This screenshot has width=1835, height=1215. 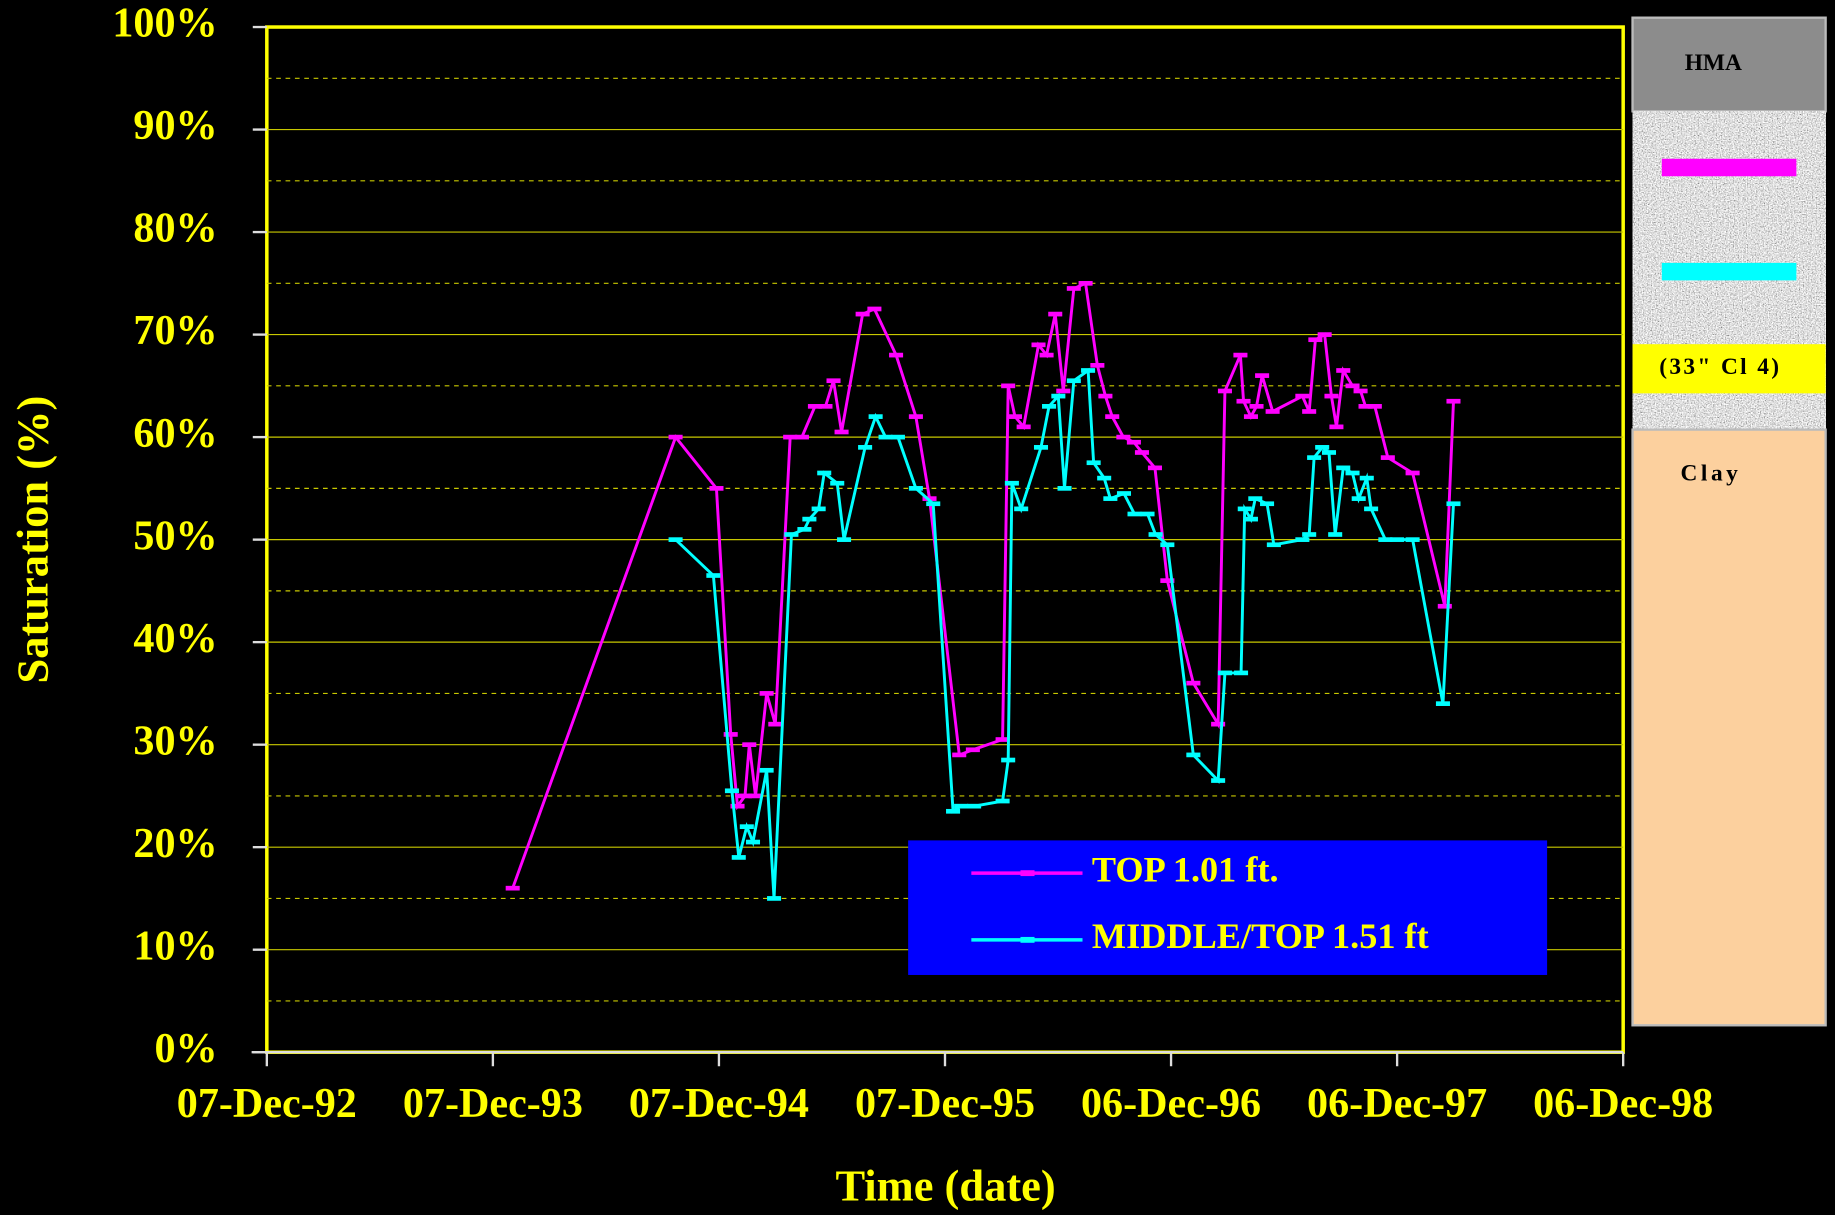 I want to click on layer-label: Clay, so click(x=1711, y=474).